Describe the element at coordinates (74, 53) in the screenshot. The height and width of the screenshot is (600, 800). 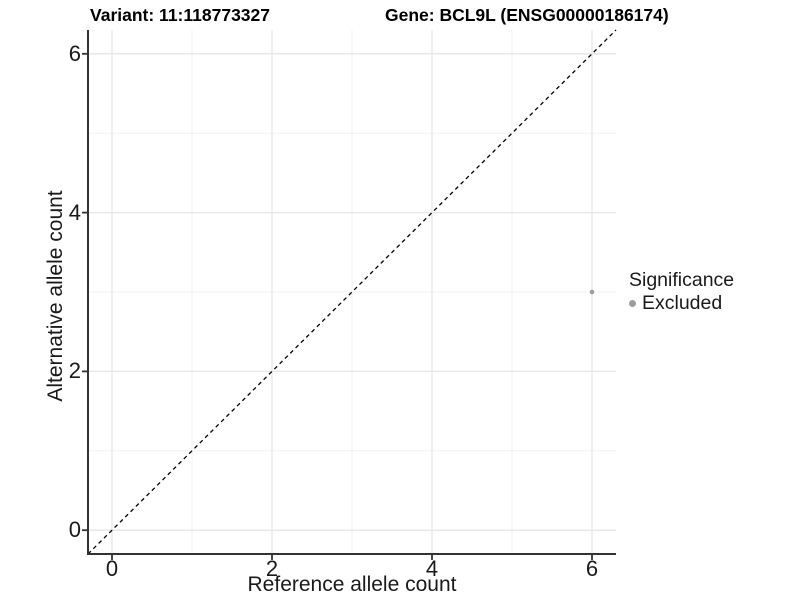
I see `y-tick-label-6: 6` at that location.